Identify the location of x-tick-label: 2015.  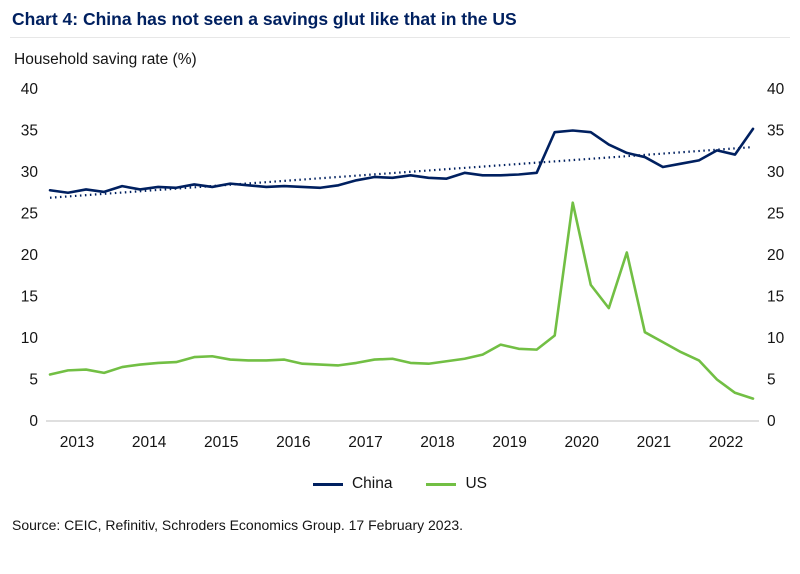
(221, 442).